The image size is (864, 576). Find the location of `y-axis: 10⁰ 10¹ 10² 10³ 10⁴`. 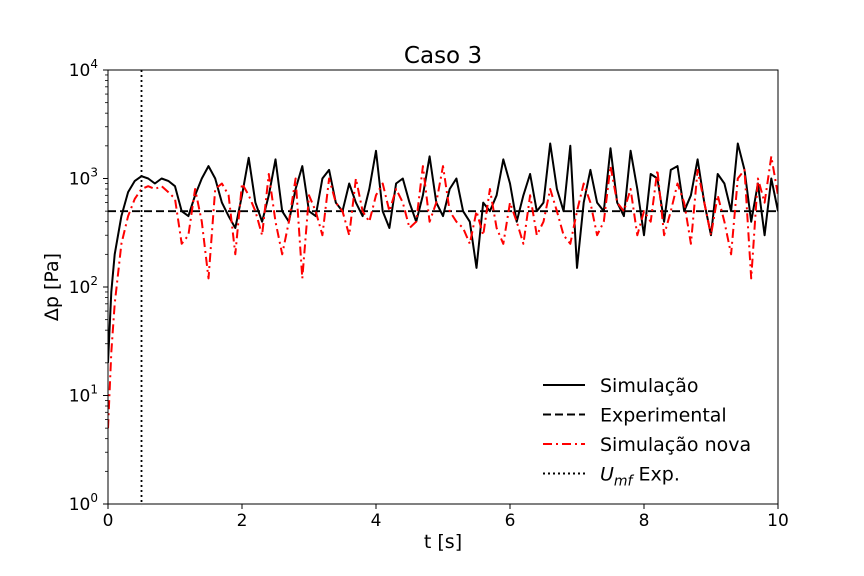

y-axis: 10⁰ 10¹ 10² 10³ 10⁴ is located at coordinates (88, 286).